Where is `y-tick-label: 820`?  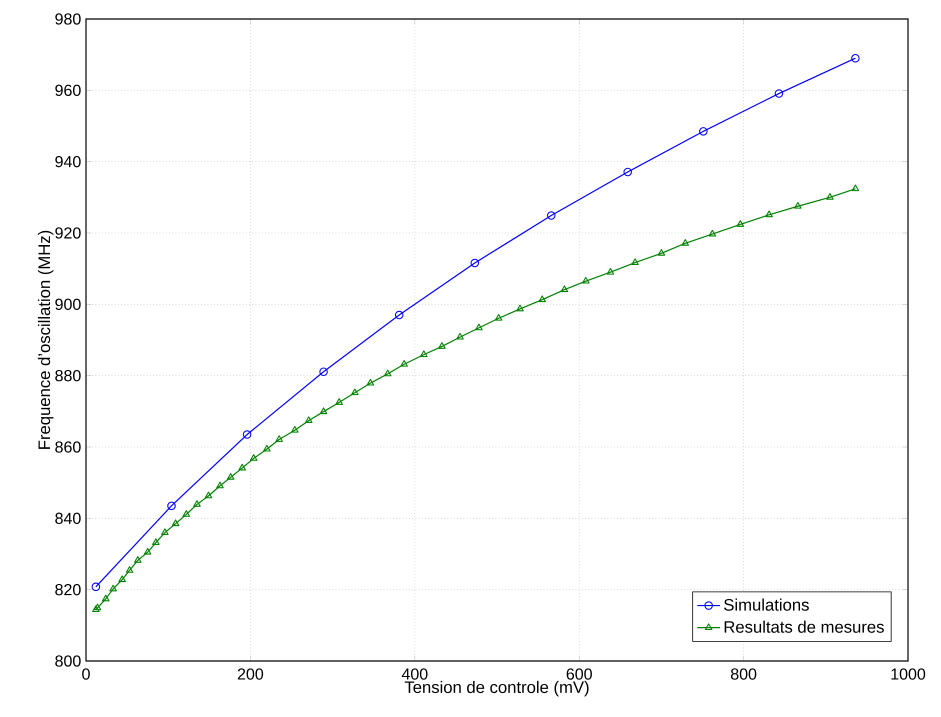 y-tick-label: 820 is located at coordinates (68, 590).